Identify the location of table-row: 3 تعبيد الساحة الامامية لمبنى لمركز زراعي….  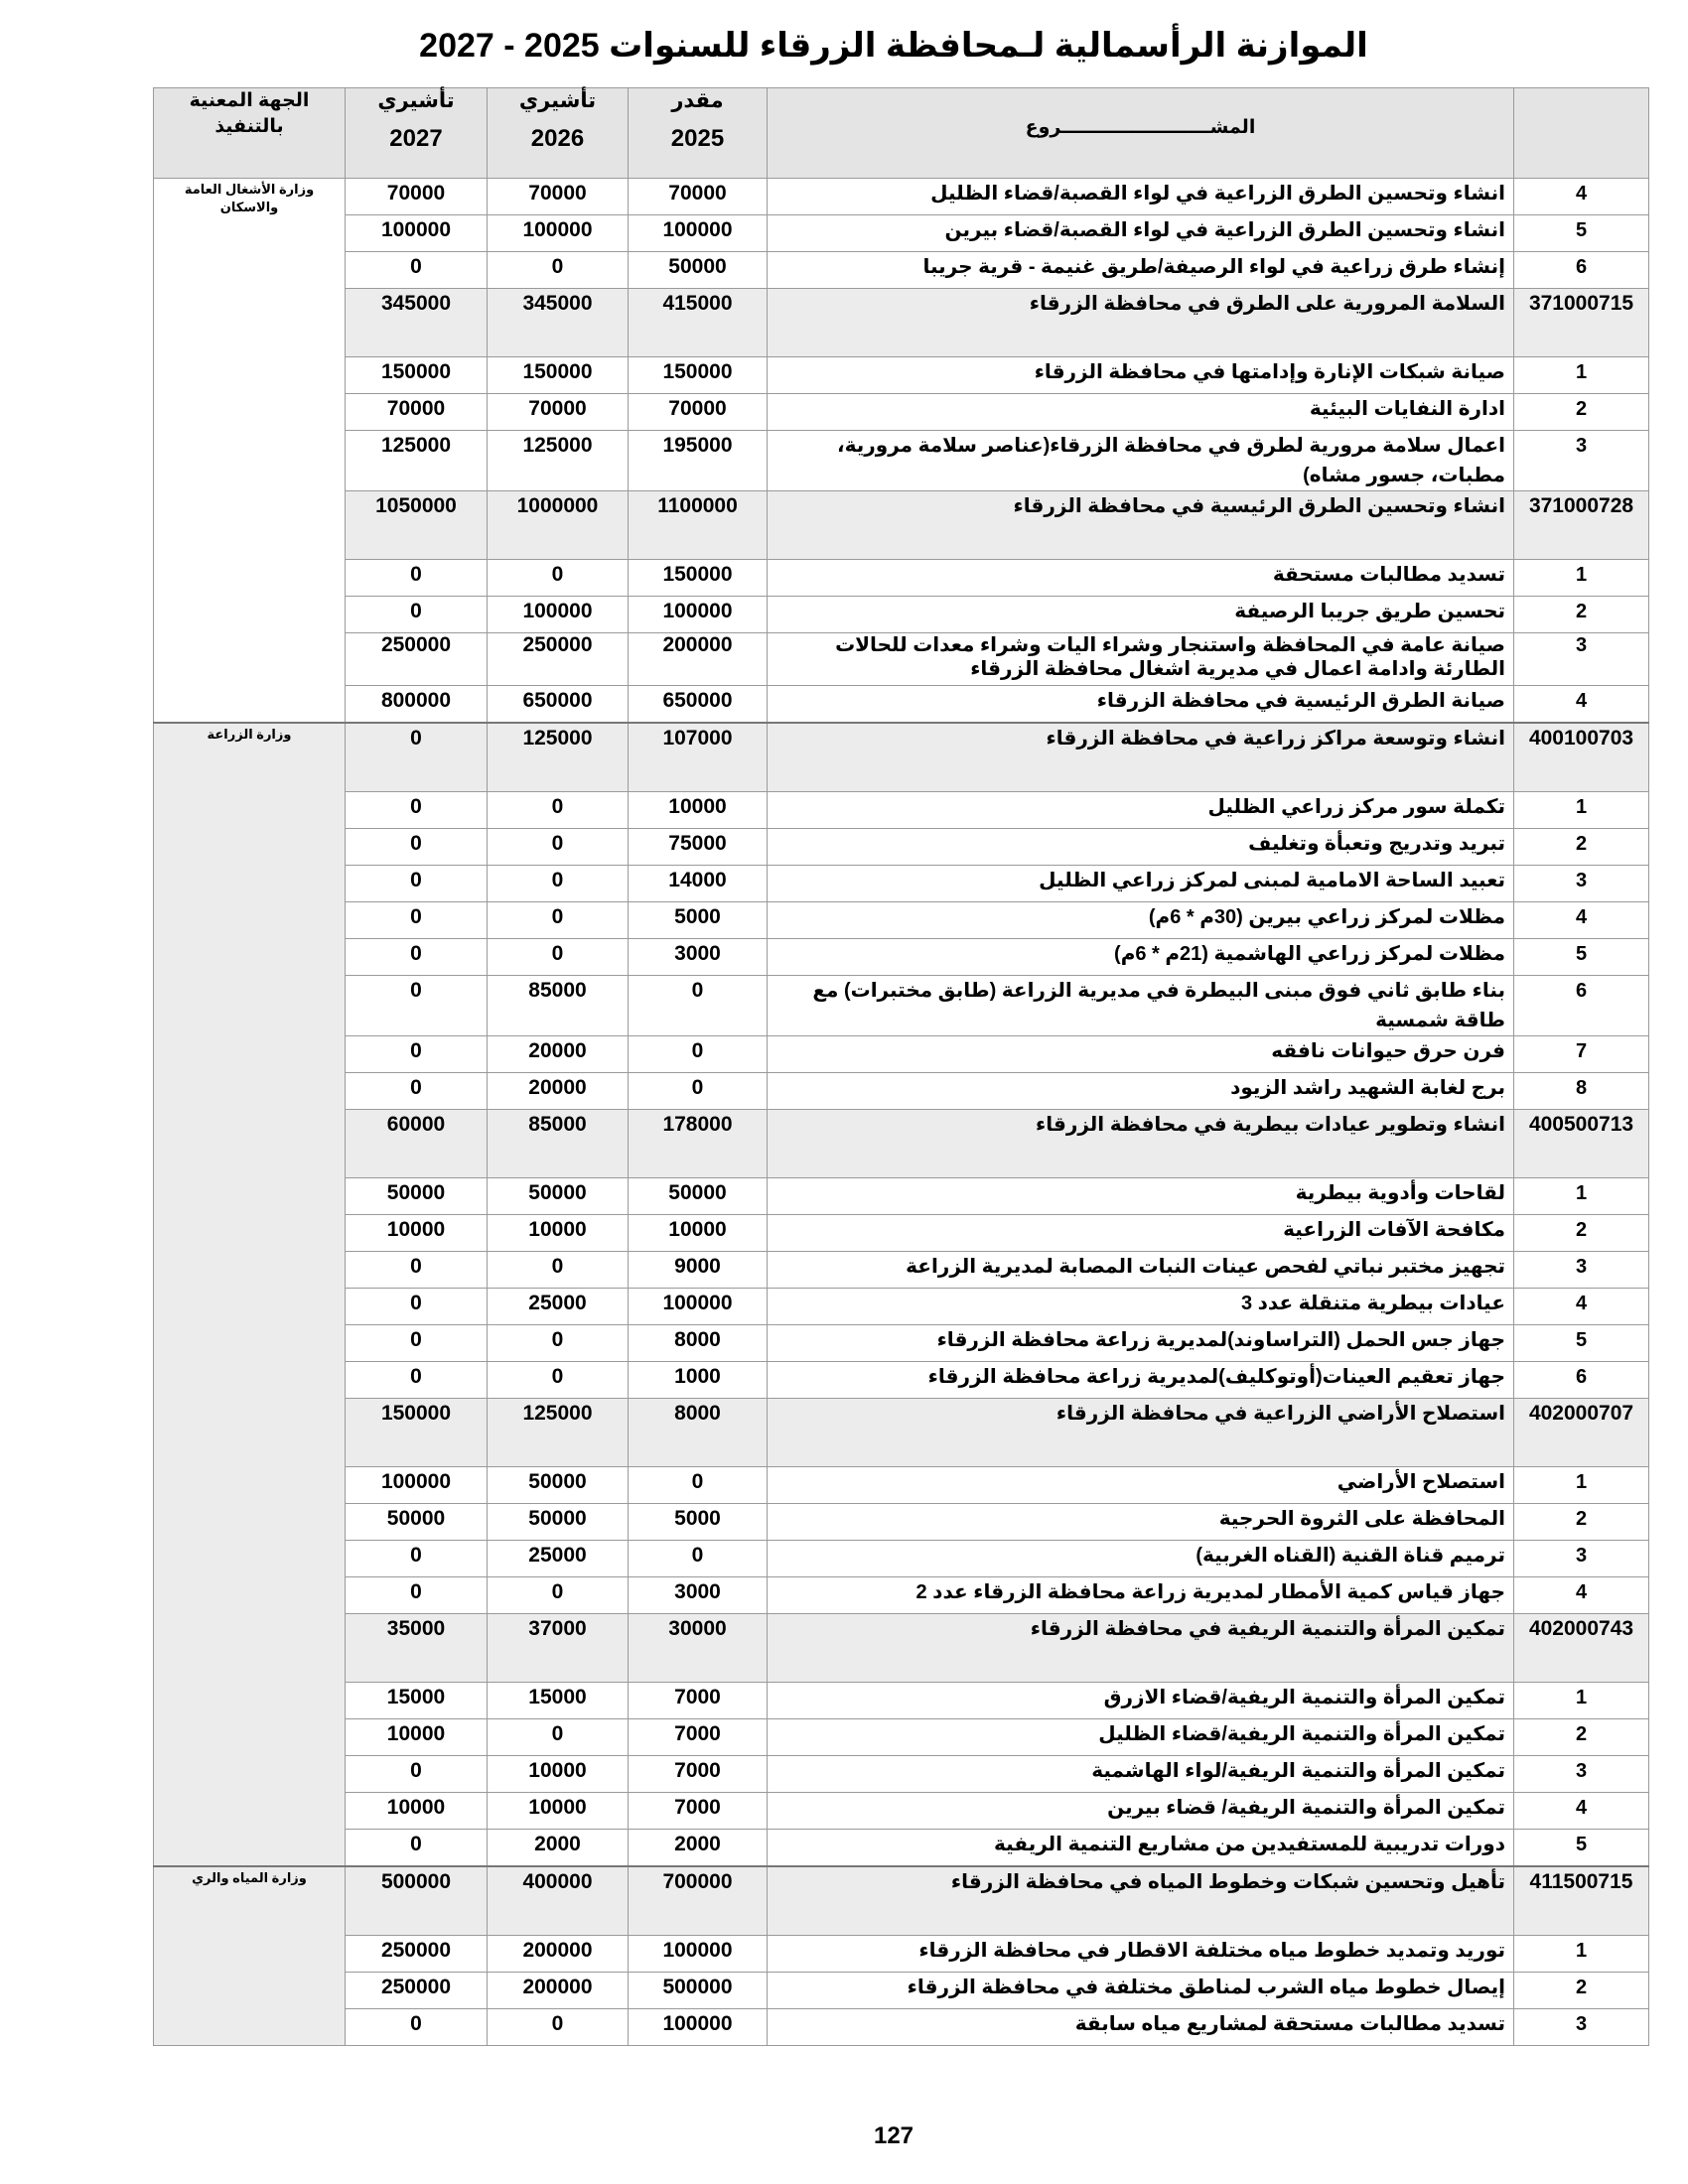
(901, 883).